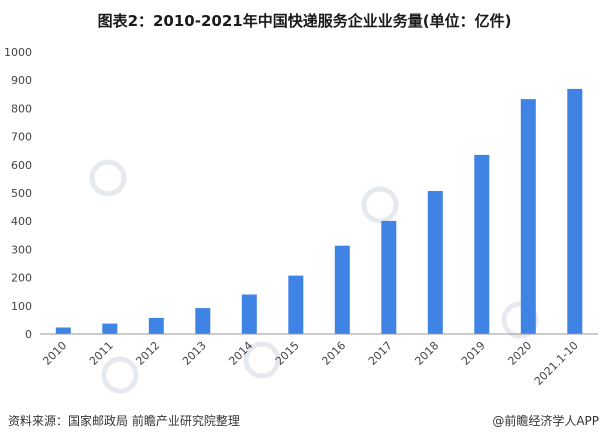 This screenshot has height=438, width=609. Describe the element at coordinates (519, 353) in the screenshot. I see `x-tick-label: 2020` at that location.